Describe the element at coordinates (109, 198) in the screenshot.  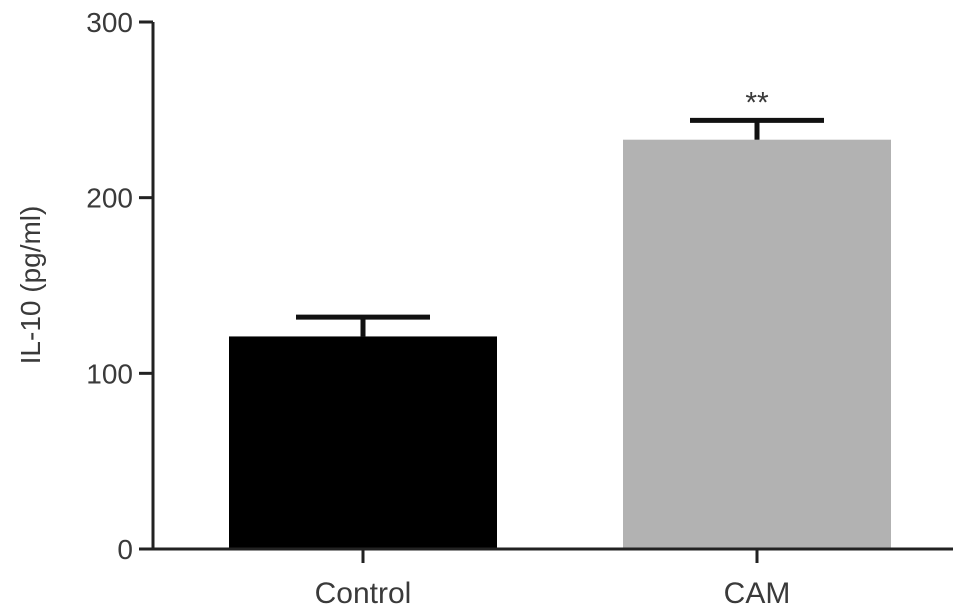
I see `y-tick-label: 200` at that location.